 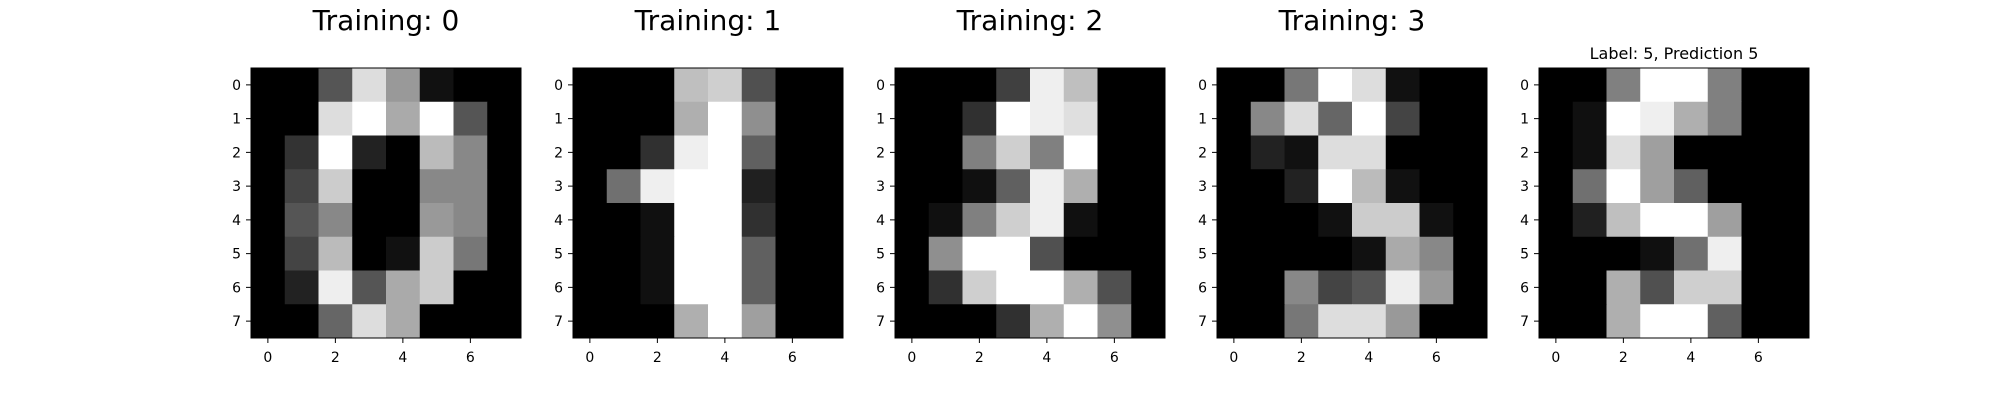 I want to click on image-panel-1: Training: 1 0 1 2 3 4 5 6 7 0 2 4 6, so click(x=699, y=185).